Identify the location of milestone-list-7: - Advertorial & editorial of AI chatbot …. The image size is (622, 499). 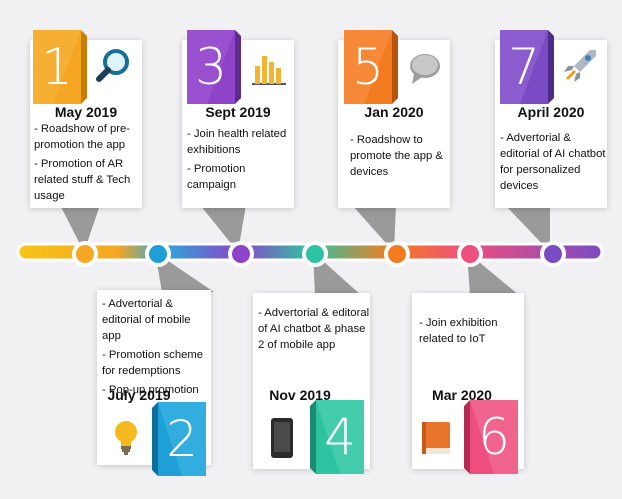
(555, 163).